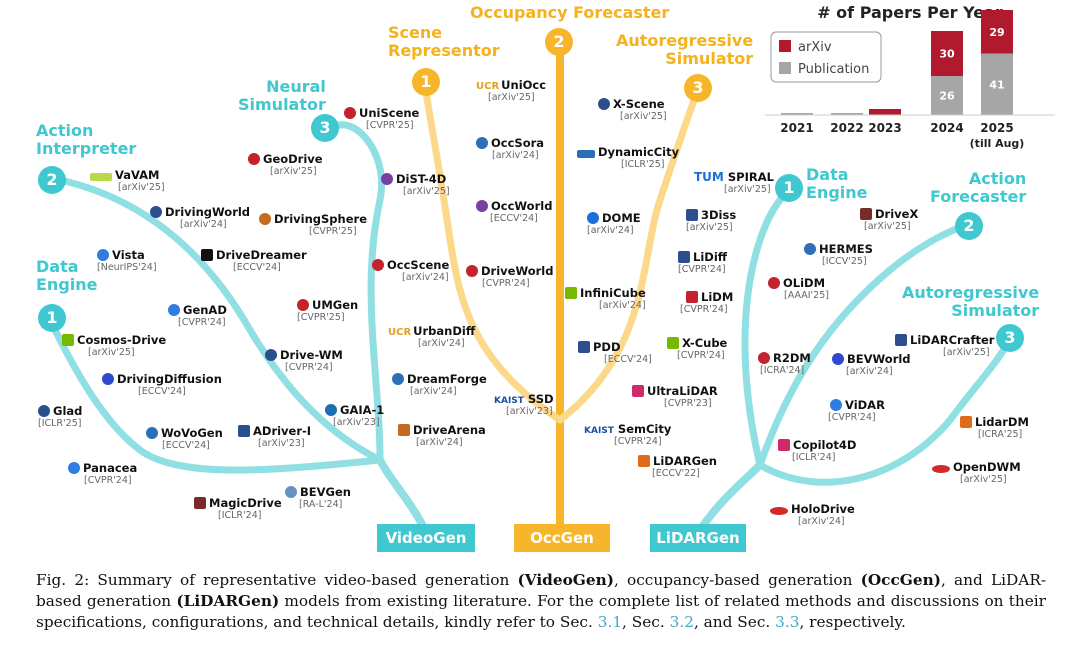  I want to click on model-node: LiDM [CVPR'24], so click(707, 302).